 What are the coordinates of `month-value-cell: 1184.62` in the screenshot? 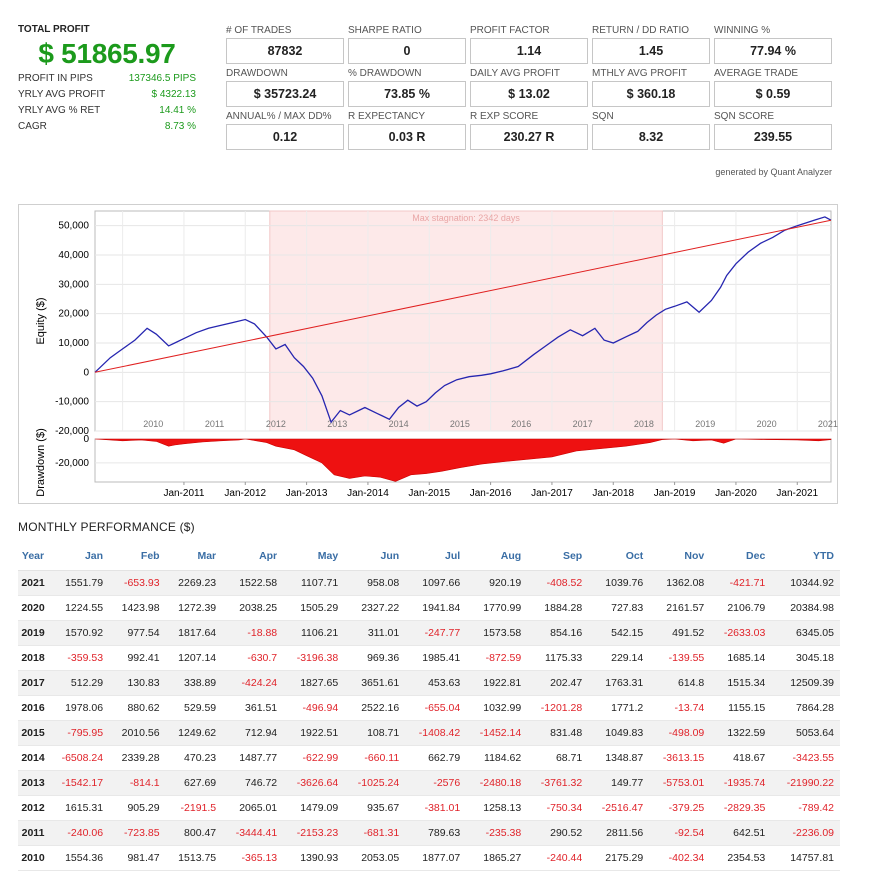 It's located at (497, 758).